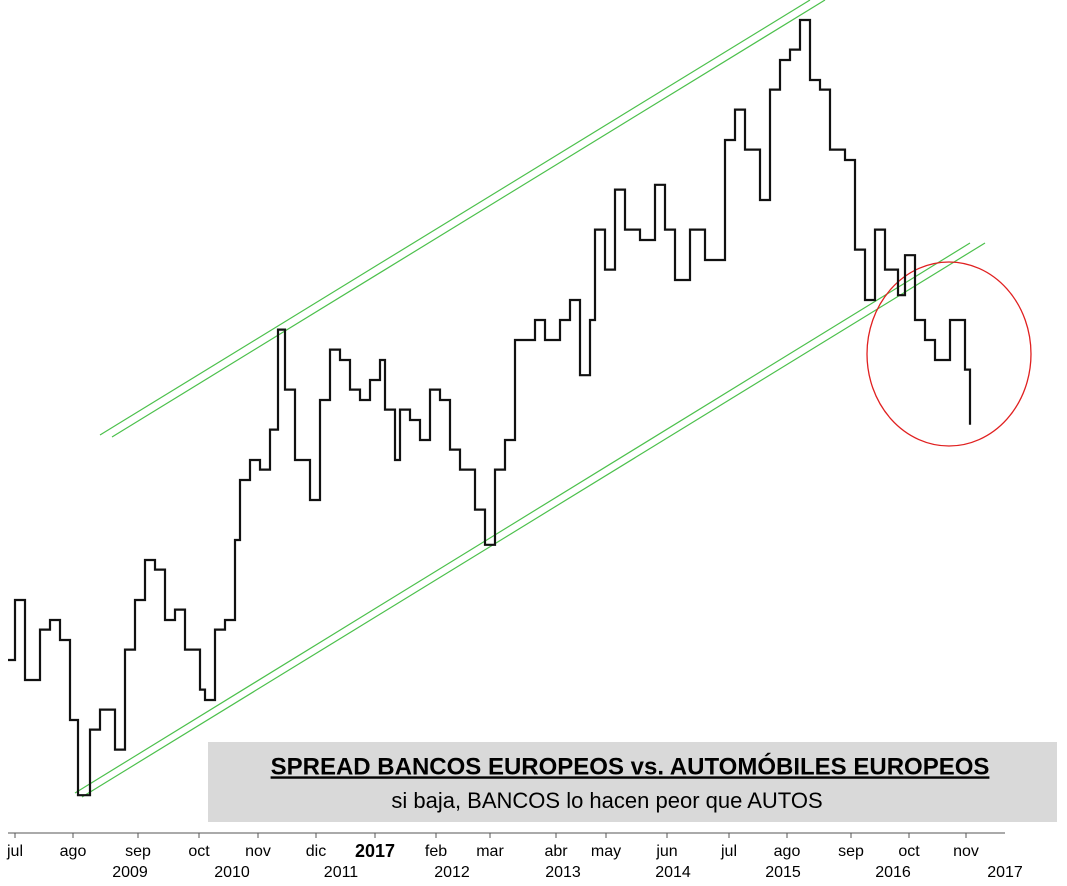 Image resolution: width=1067 pixels, height=886 pixels. Describe the element at coordinates (783, 872) in the screenshot. I see `year-label: 2015` at that location.